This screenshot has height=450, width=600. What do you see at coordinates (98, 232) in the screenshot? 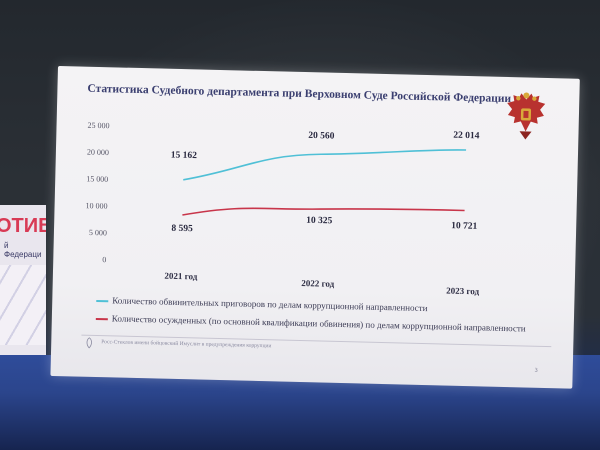
I see `y-tick-label: 5 000` at bounding box center [98, 232].